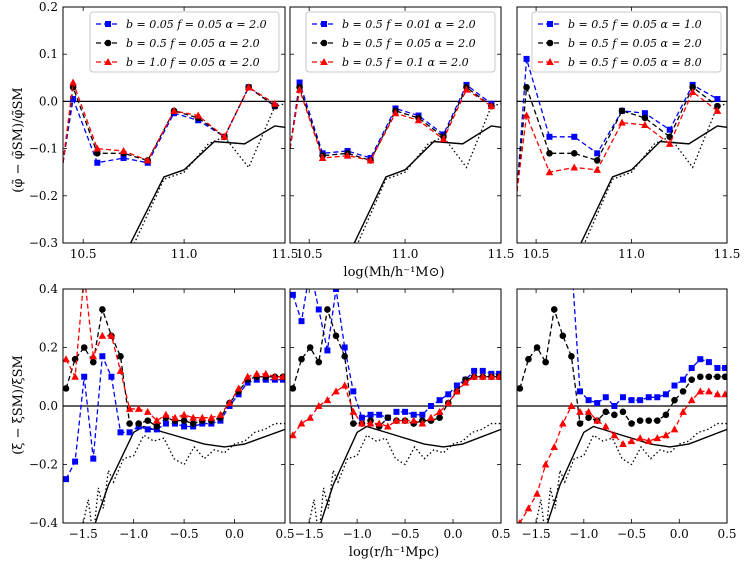 This screenshot has width=747, height=571. I want to click on x-tick-label: 10.5, so click(309, 254).